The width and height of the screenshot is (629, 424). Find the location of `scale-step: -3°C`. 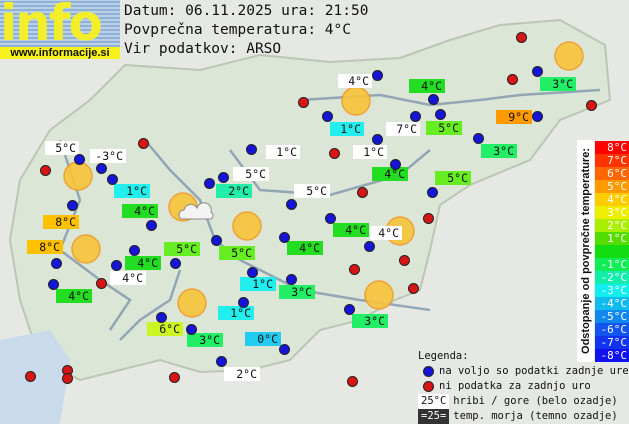

scale-step: -3°C is located at coordinates (612, 290).